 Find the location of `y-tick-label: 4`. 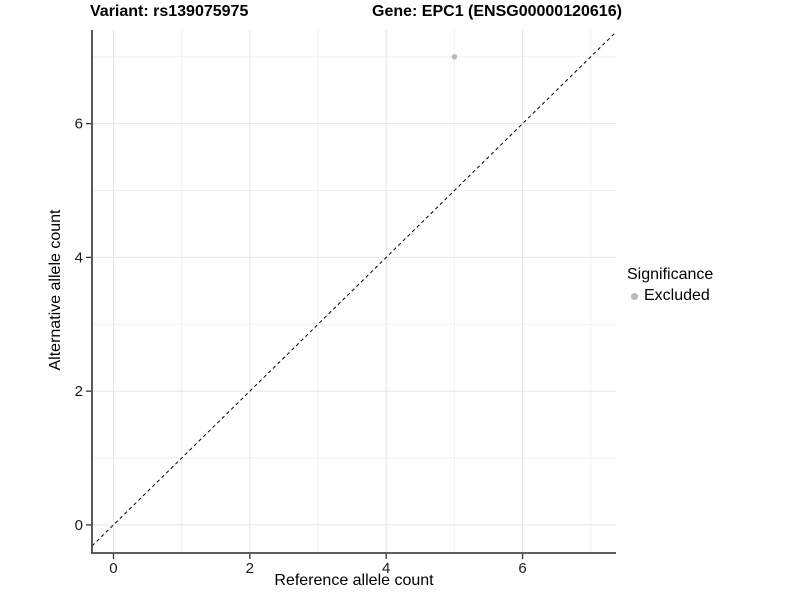

y-tick-label: 4 is located at coordinates (79, 257).